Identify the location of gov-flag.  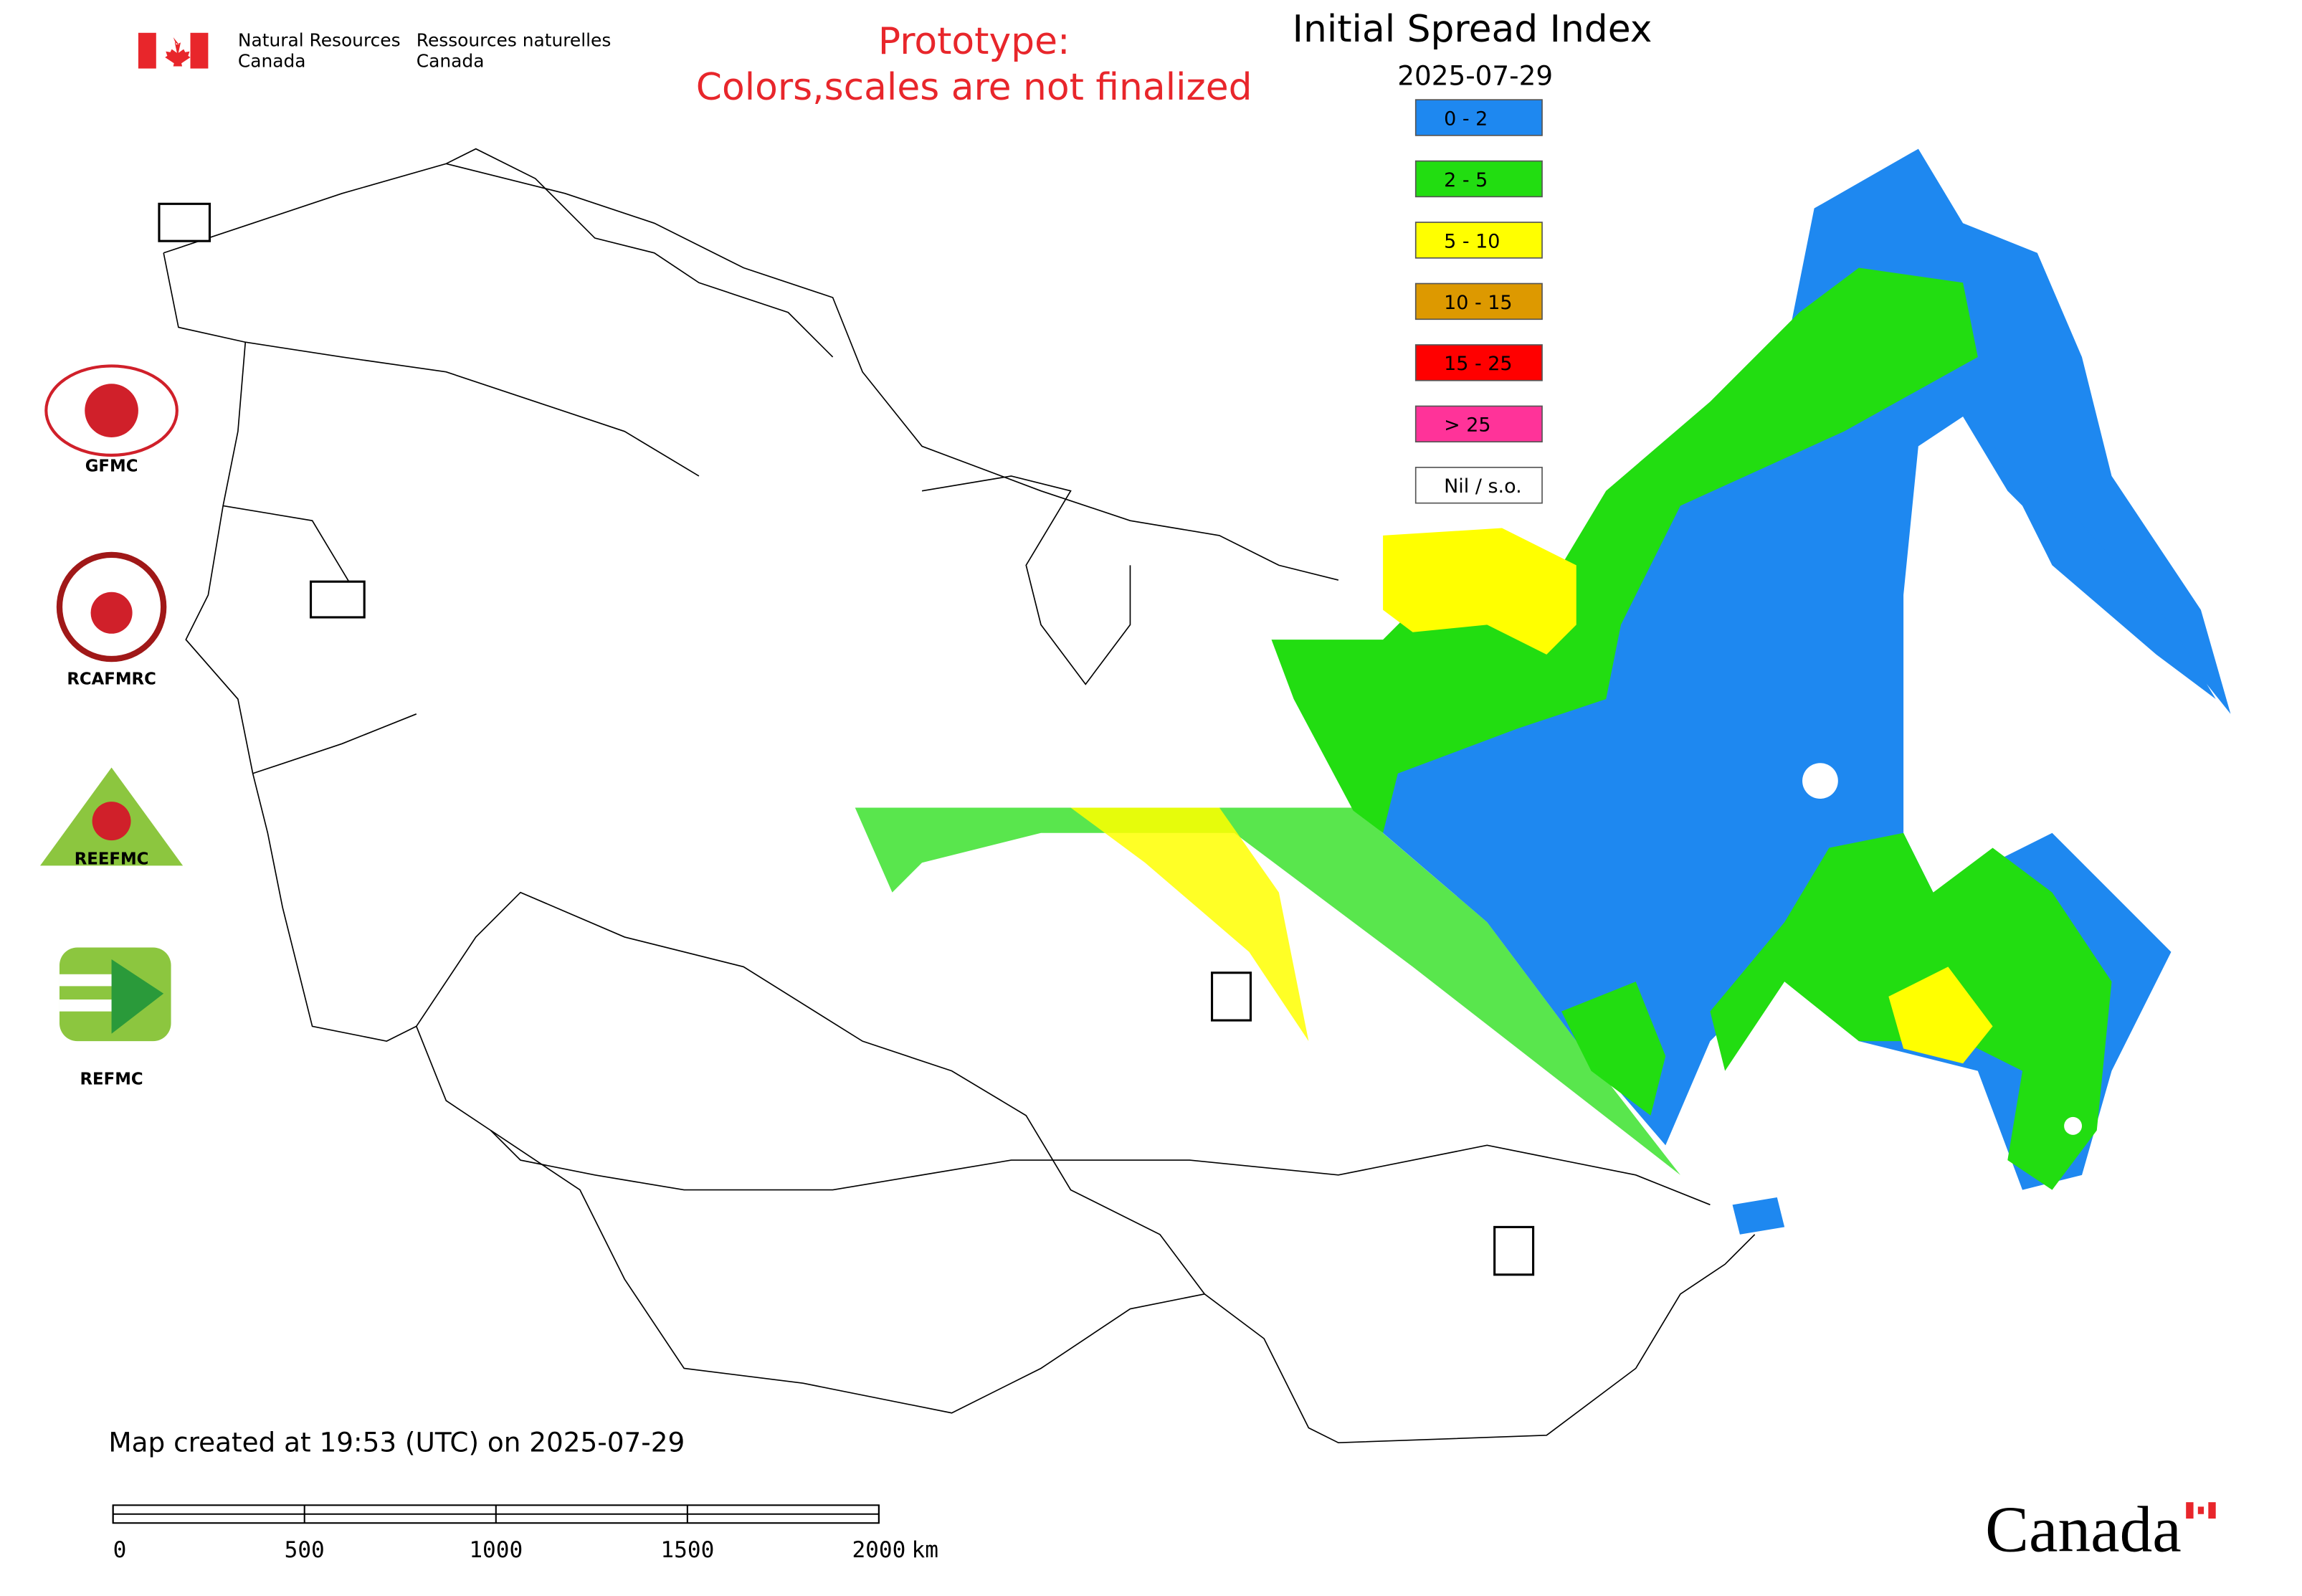
(174, 50).